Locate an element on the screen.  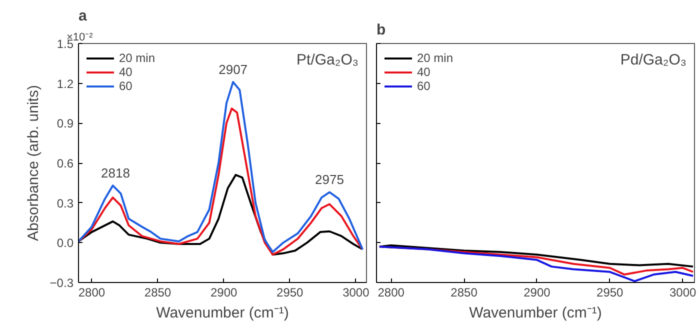
y-tick-label: −0.3 is located at coordinates (62, 283).